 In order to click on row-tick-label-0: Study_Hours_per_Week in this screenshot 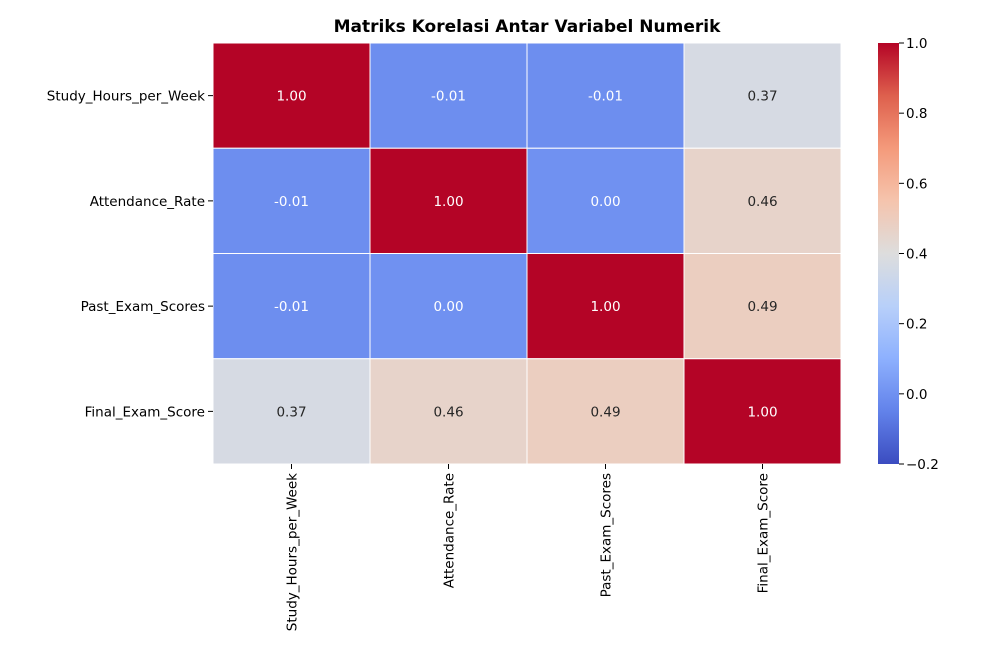, I will do `click(126, 97)`.